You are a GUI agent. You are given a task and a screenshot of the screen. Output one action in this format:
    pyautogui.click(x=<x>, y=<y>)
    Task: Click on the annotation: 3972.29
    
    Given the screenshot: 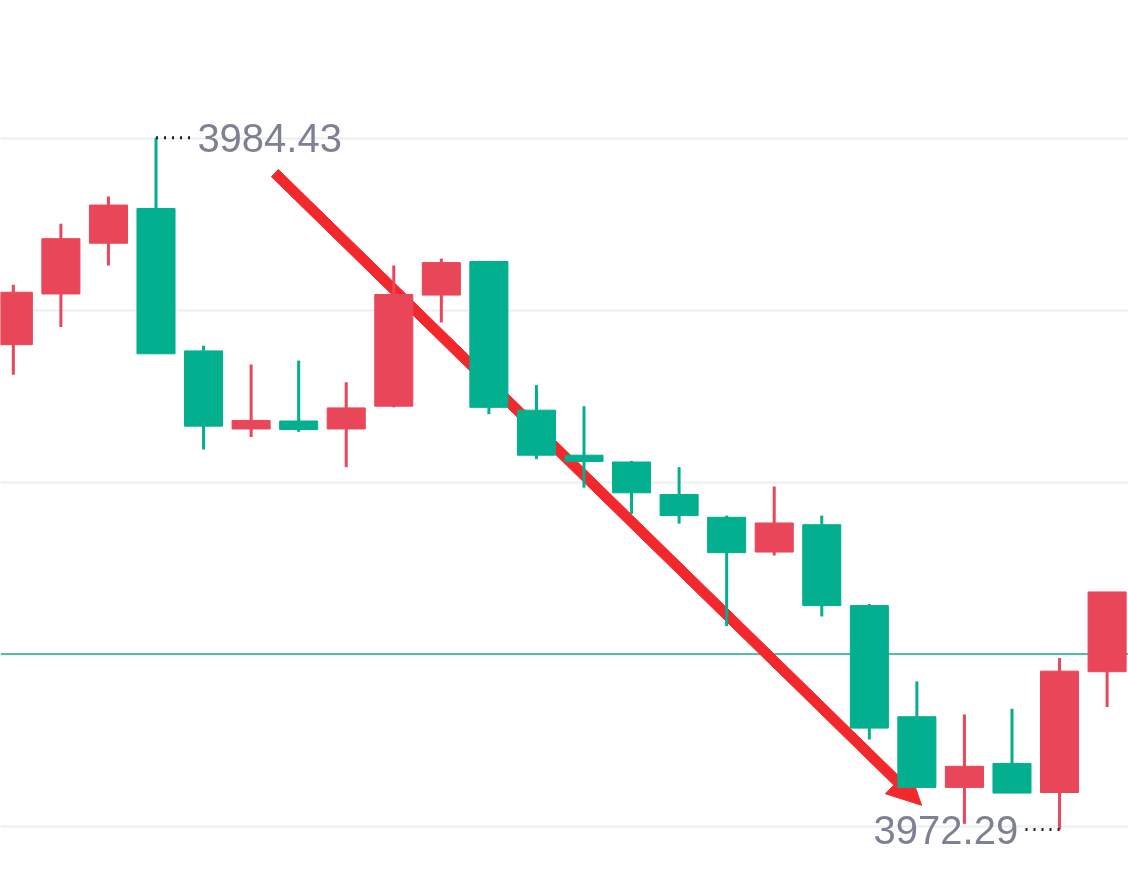 What is the action you would take?
    pyautogui.click(x=946, y=829)
    